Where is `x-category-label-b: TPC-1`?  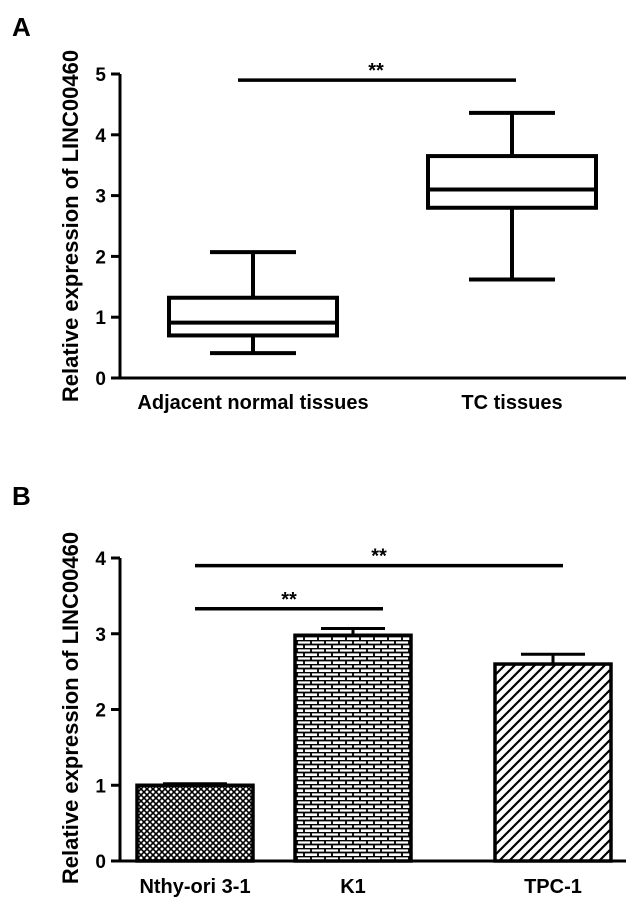
x-category-label-b: TPC-1 is located at coordinates (553, 887).